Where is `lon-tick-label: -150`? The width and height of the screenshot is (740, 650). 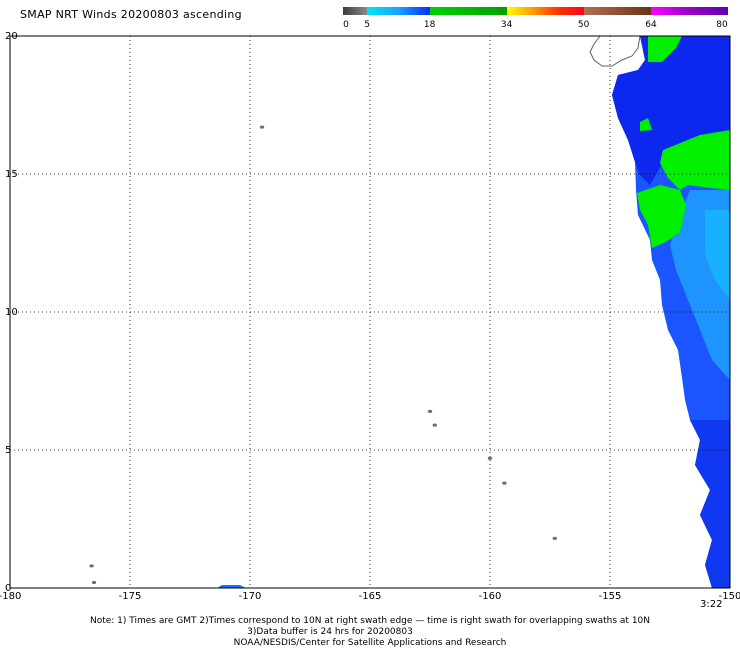 lon-tick-label: -150 is located at coordinates (729, 596).